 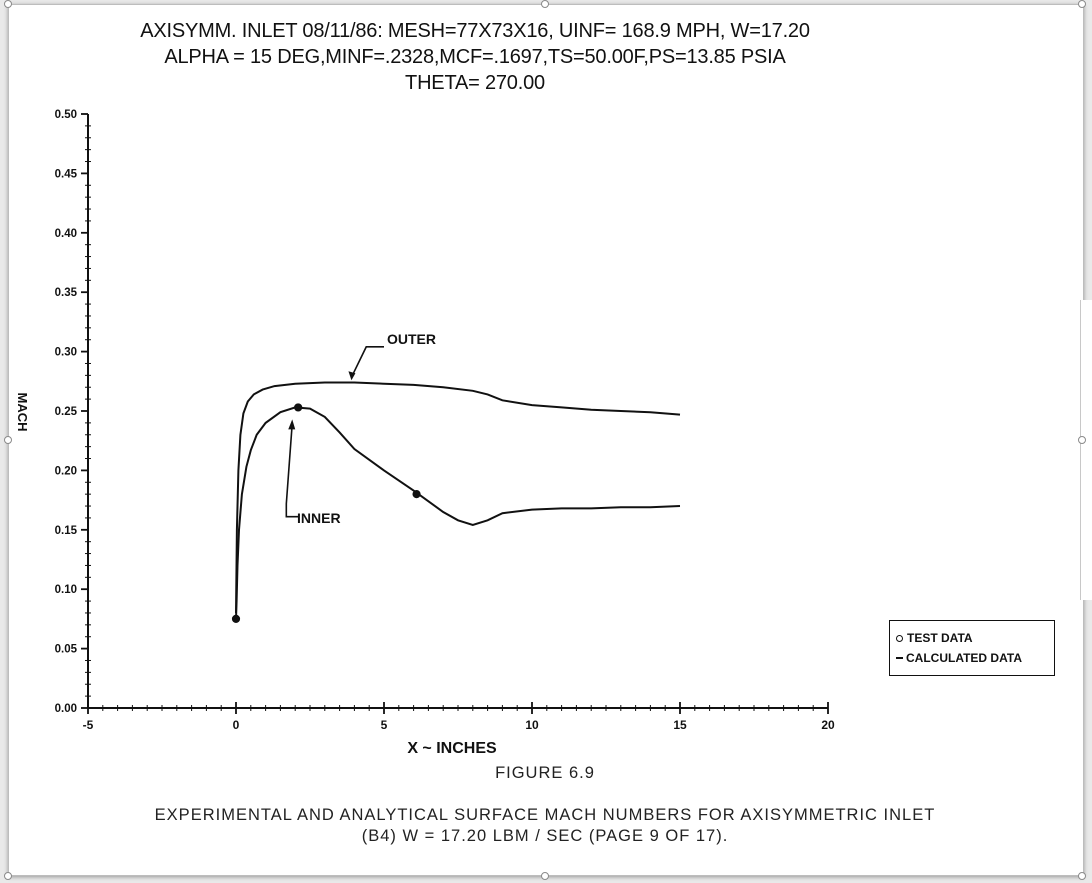 I want to click on annotation-outer-arrowhead, so click(x=352, y=376).